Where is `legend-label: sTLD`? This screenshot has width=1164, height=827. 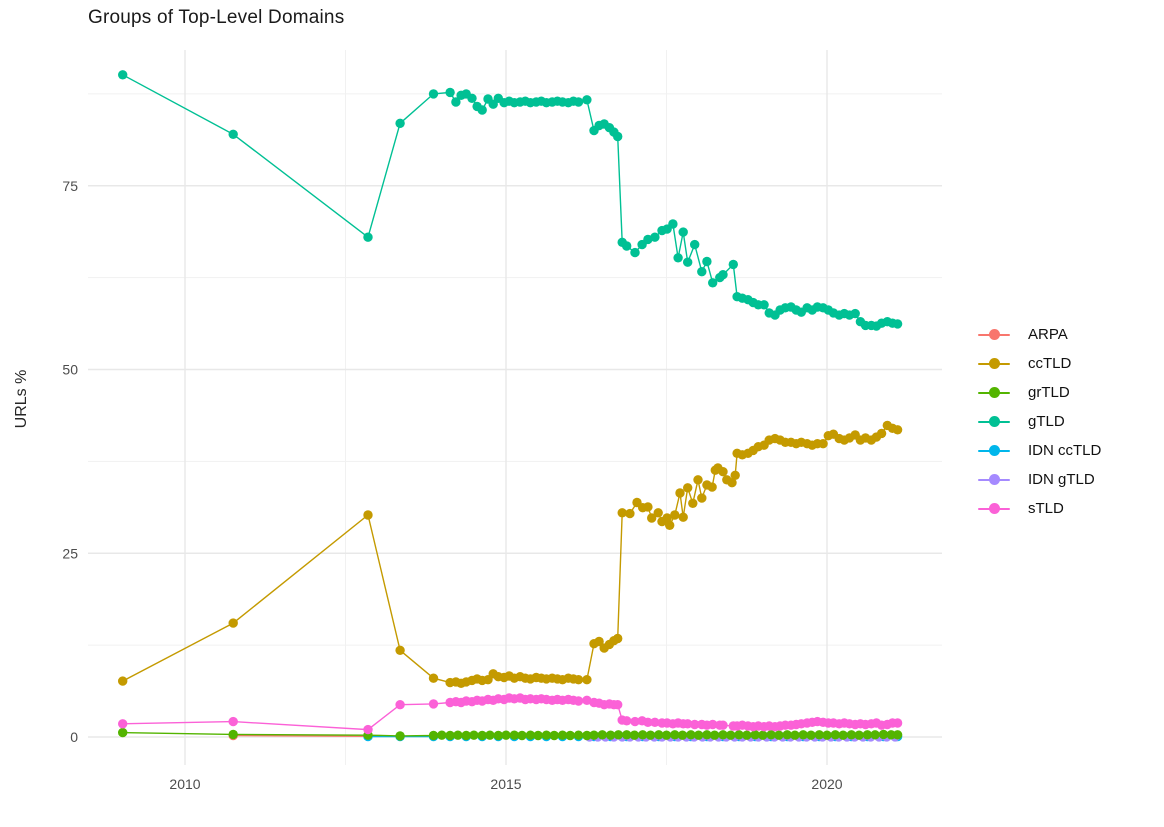
legend-label: sTLD is located at coordinates (1046, 508).